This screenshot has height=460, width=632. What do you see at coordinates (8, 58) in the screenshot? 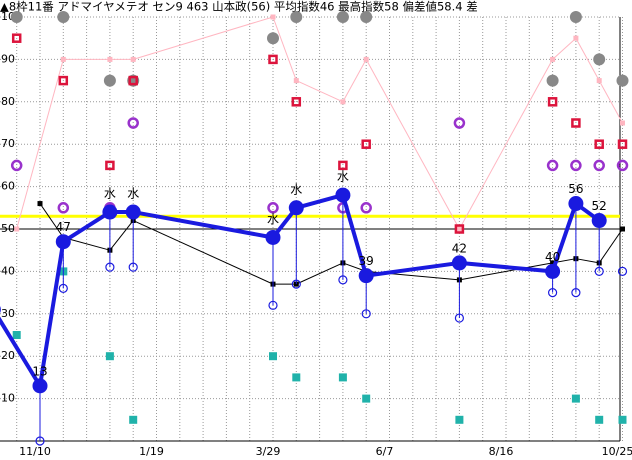
I see `y-tick-label: 90` at bounding box center [8, 58].